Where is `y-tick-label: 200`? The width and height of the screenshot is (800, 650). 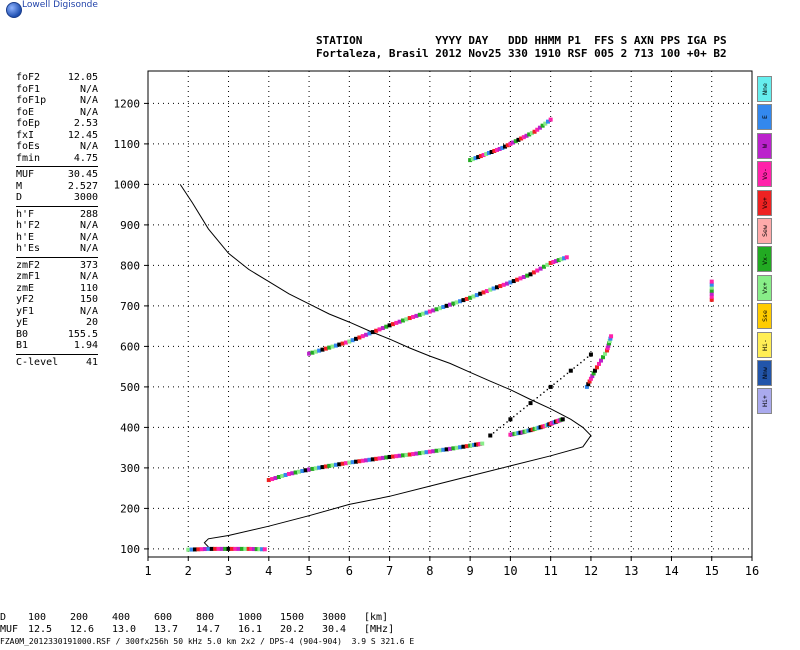 y-tick-label: 200 is located at coordinates (130, 508).